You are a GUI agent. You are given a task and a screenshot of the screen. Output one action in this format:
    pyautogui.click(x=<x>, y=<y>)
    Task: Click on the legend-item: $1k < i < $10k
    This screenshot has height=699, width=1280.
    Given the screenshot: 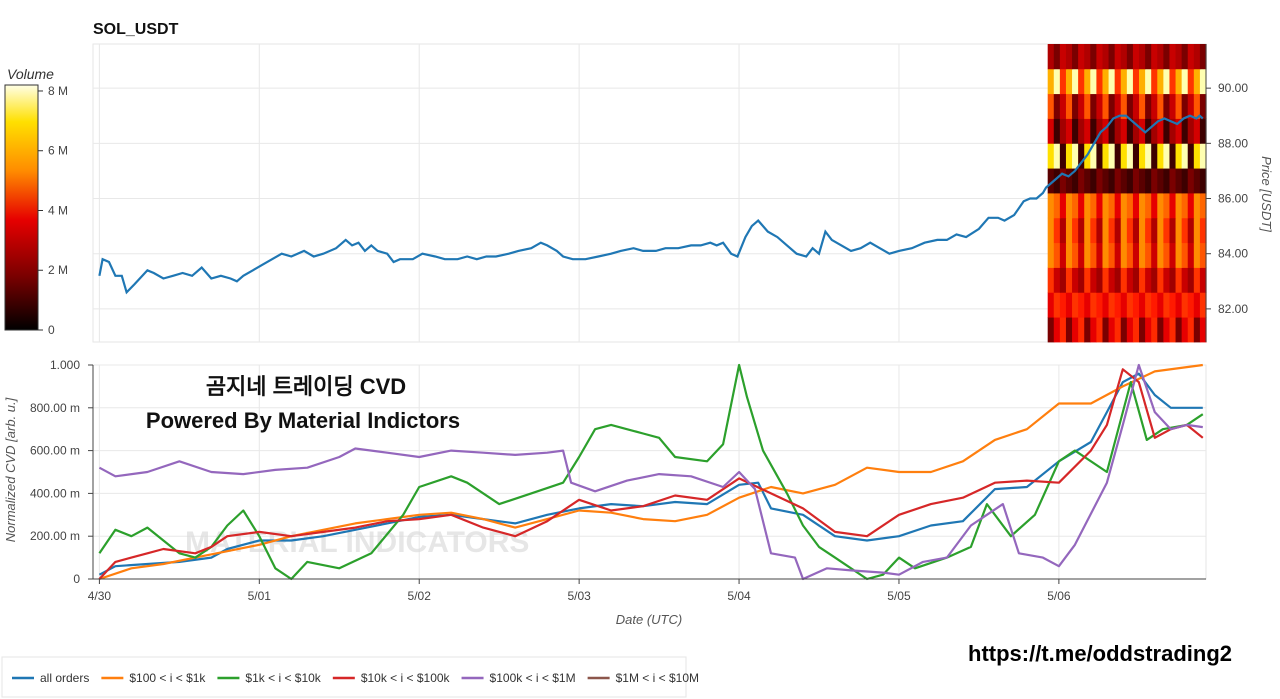 What is the action you would take?
    pyautogui.click(x=269, y=678)
    